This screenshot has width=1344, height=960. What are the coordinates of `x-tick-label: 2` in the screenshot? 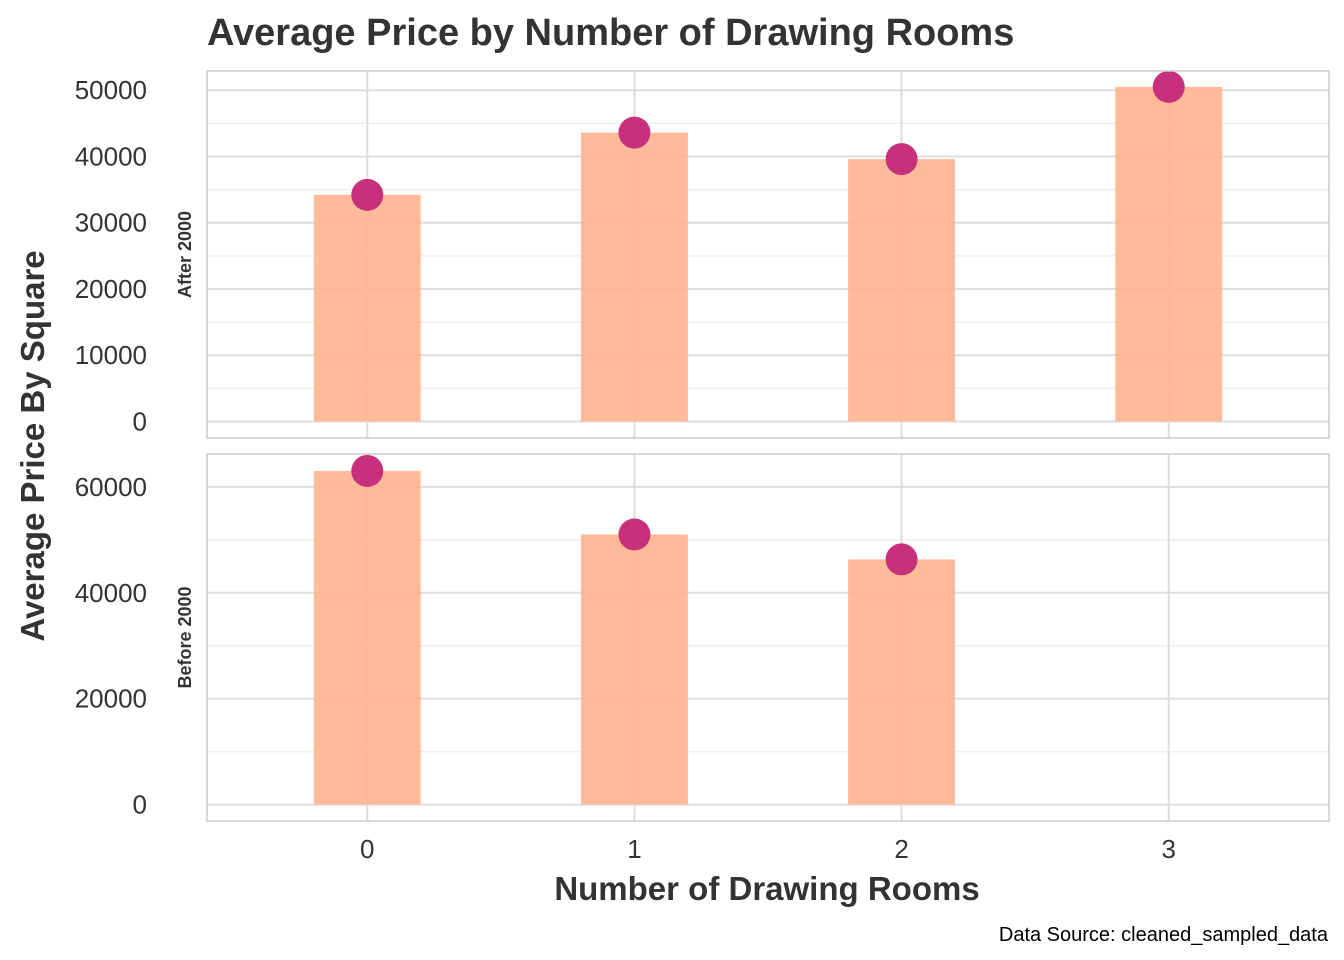 It's located at (901, 849).